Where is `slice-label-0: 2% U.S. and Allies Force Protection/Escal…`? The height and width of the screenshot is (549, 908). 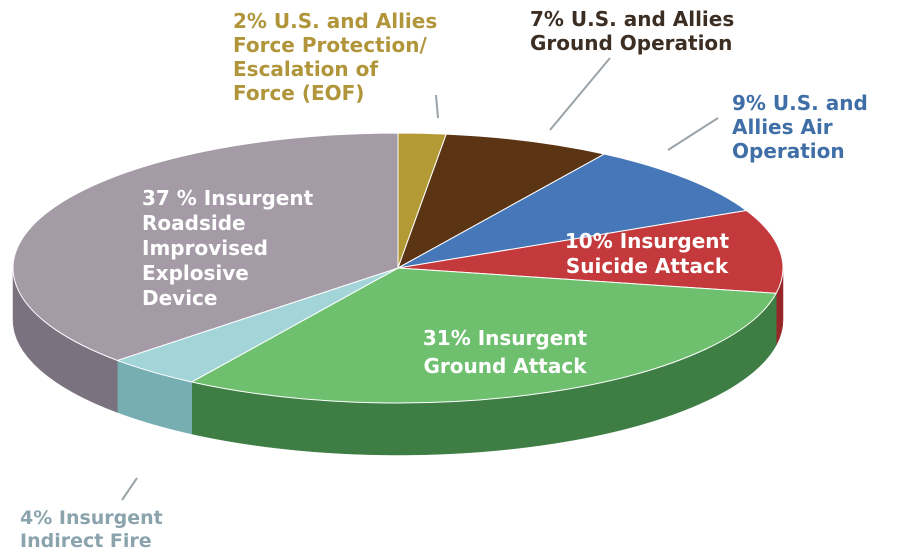 slice-label-0: 2% U.S. and Allies Force Protection/Escal… is located at coordinates (335, 57).